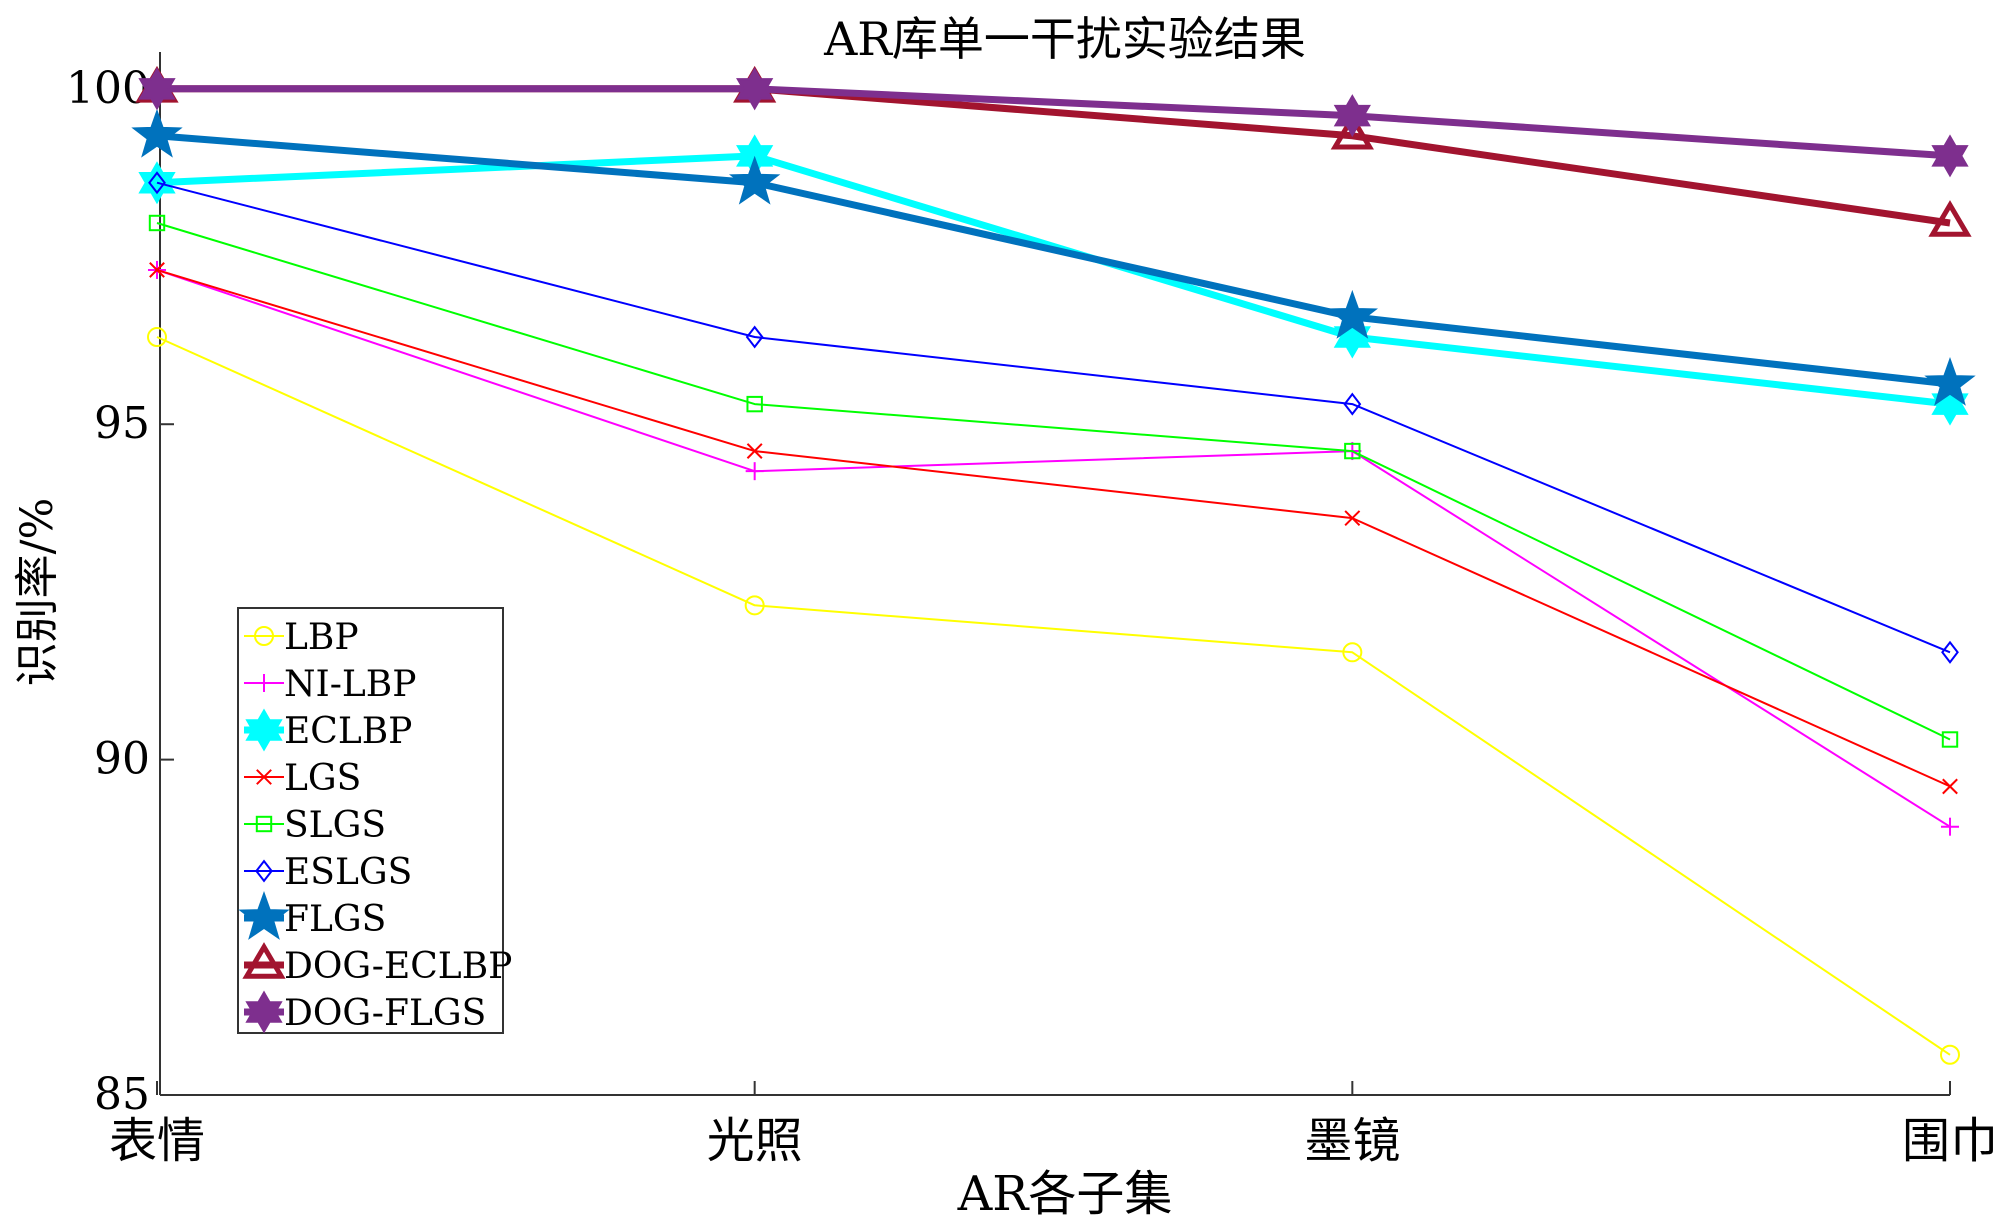 The width and height of the screenshot is (2000, 1232). I want to click on legend-label: ESLGS, so click(348, 872).